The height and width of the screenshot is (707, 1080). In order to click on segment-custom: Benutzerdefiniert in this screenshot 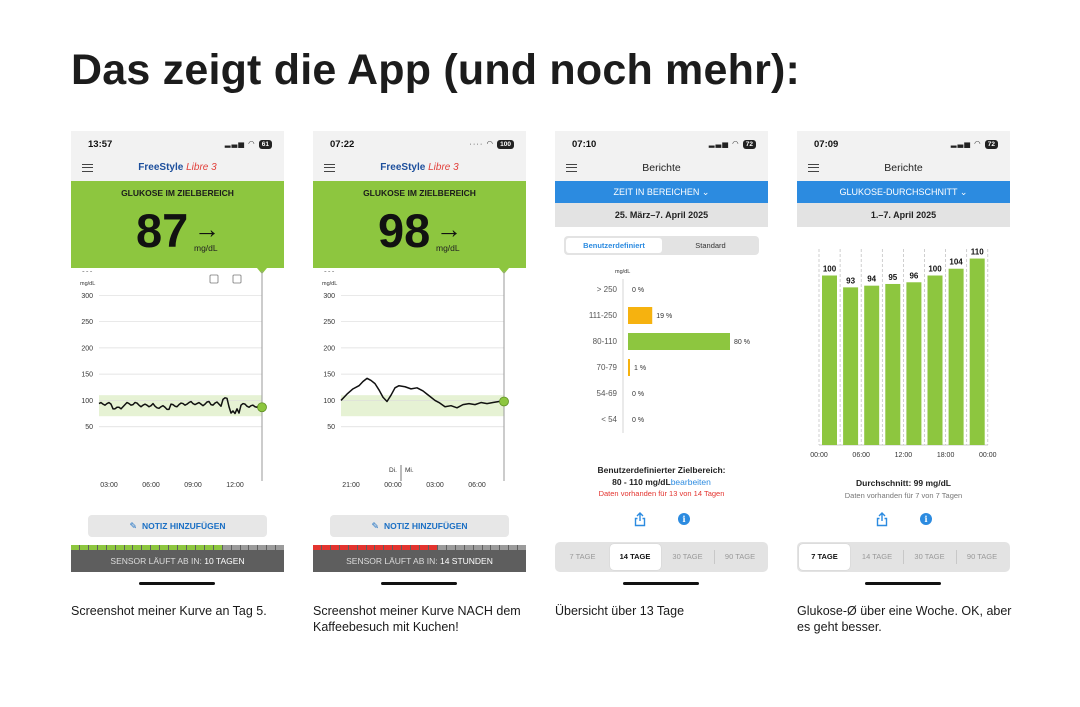, I will do `click(614, 245)`.